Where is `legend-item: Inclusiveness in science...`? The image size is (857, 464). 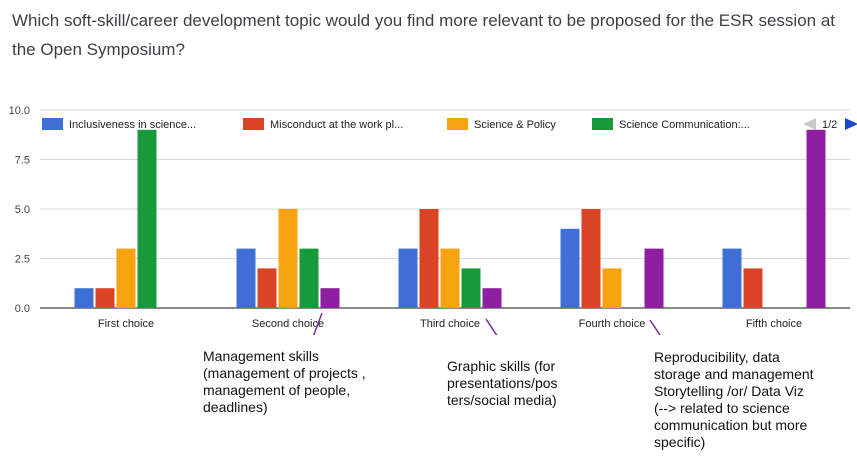
legend-item: Inclusiveness in science... is located at coordinates (119, 124).